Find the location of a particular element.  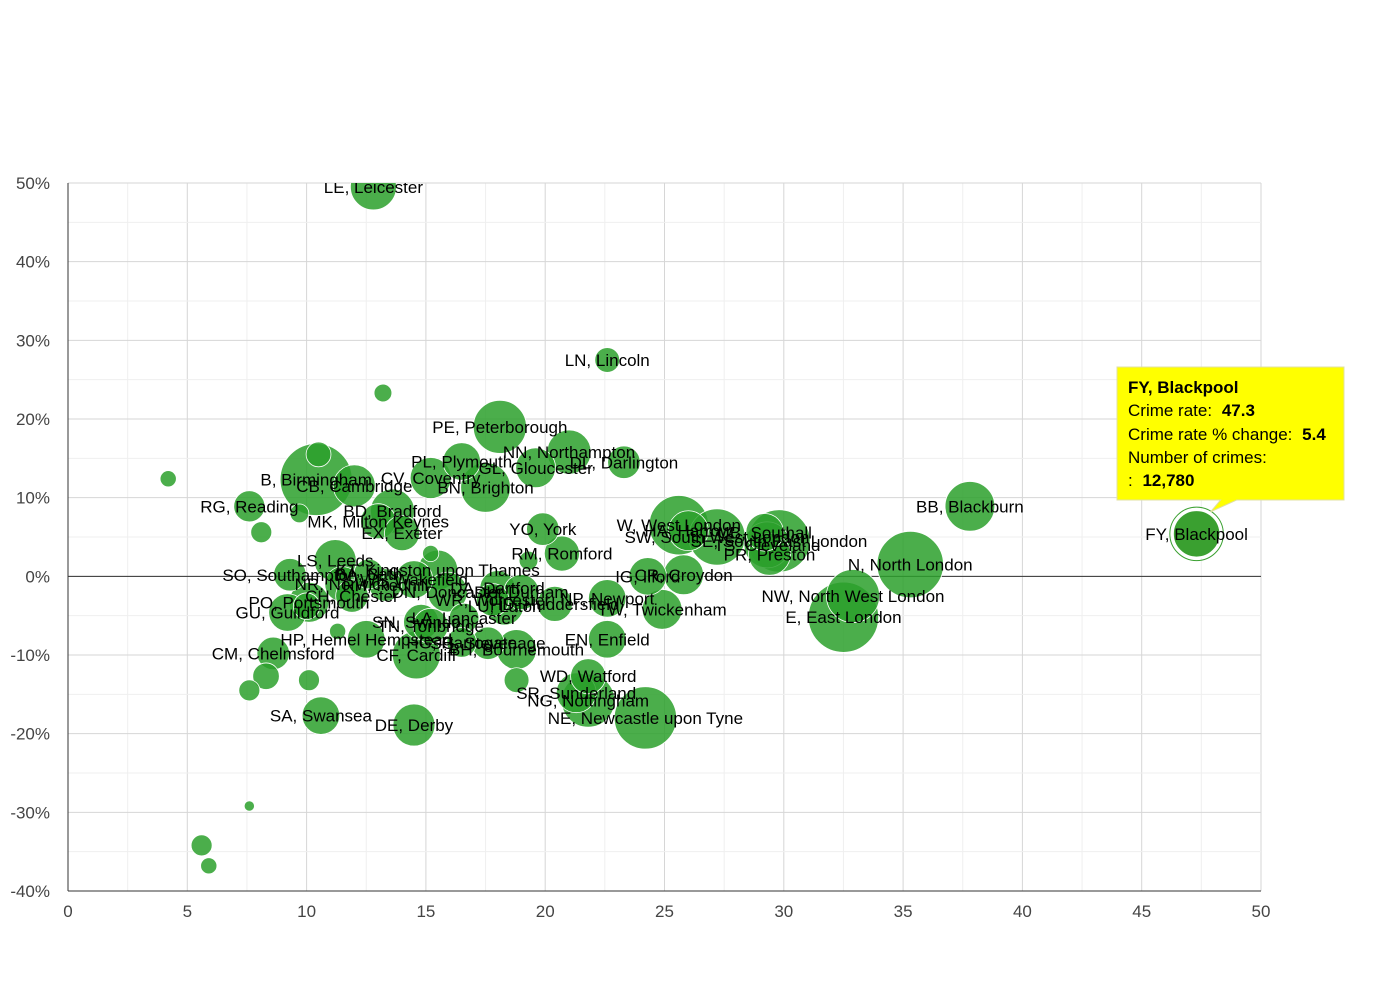

bubble-label: HA, Harrow is located at coordinates (688, 531).